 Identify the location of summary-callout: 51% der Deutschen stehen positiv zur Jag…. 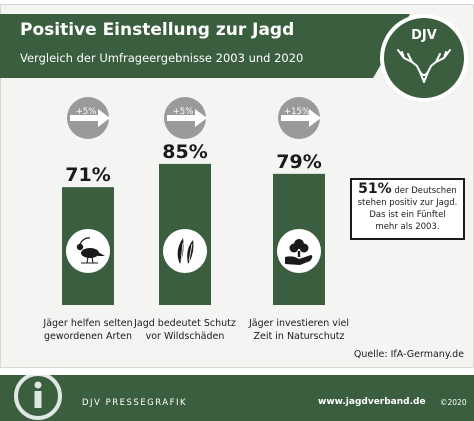
(407, 209).